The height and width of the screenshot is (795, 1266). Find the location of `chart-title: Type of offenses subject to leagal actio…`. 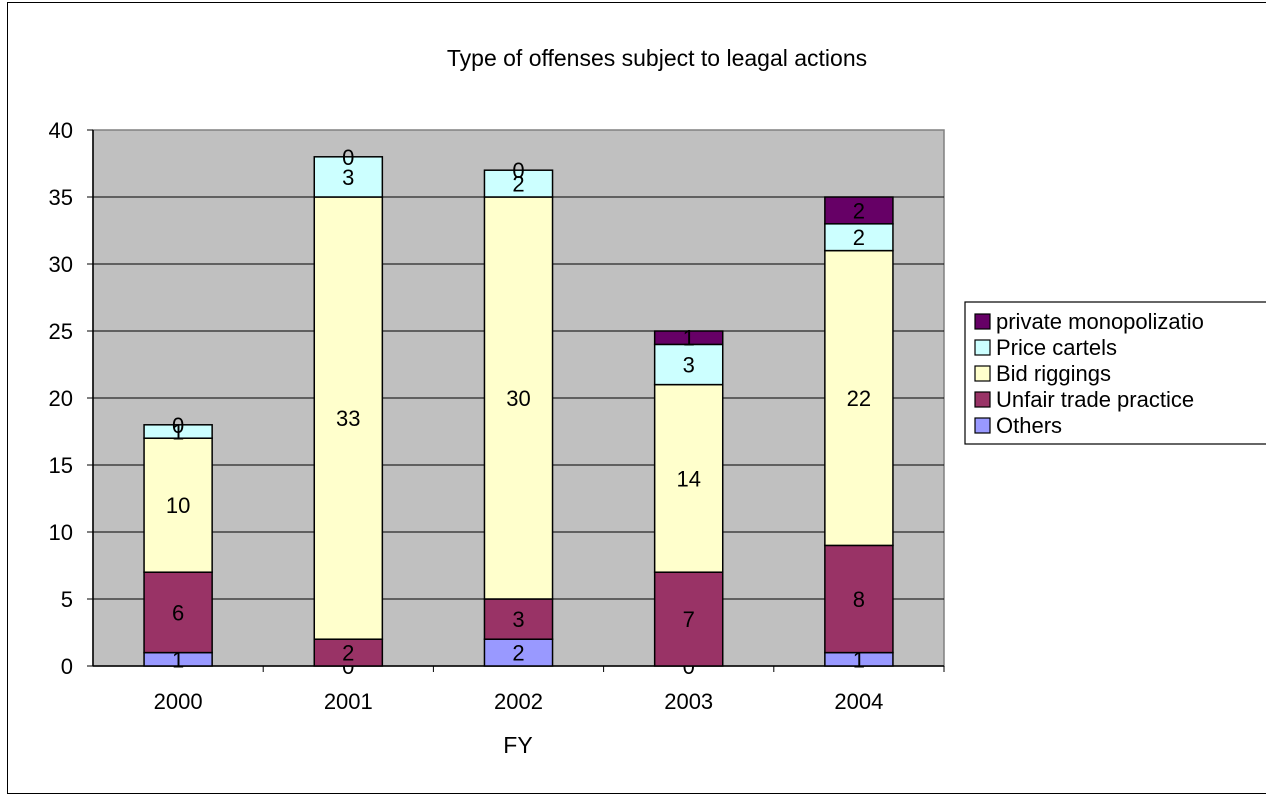

chart-title: Type of offenses subject to leagal actio… is located at coordinates (657, 58).